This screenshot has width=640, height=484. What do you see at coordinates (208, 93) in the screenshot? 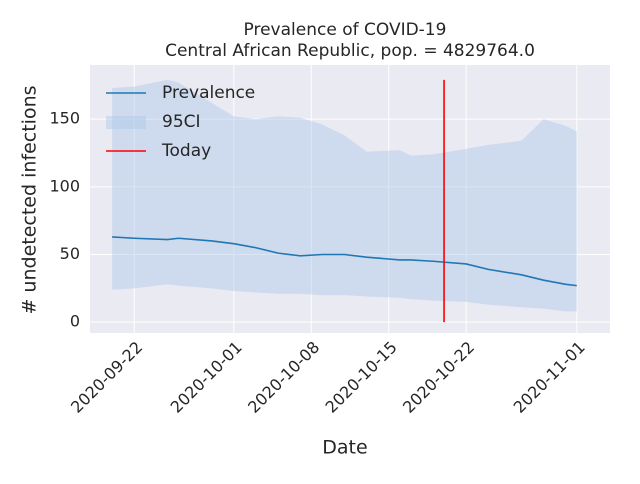
I see `legend-label: Prevalence` at bounding box center [208, 93].